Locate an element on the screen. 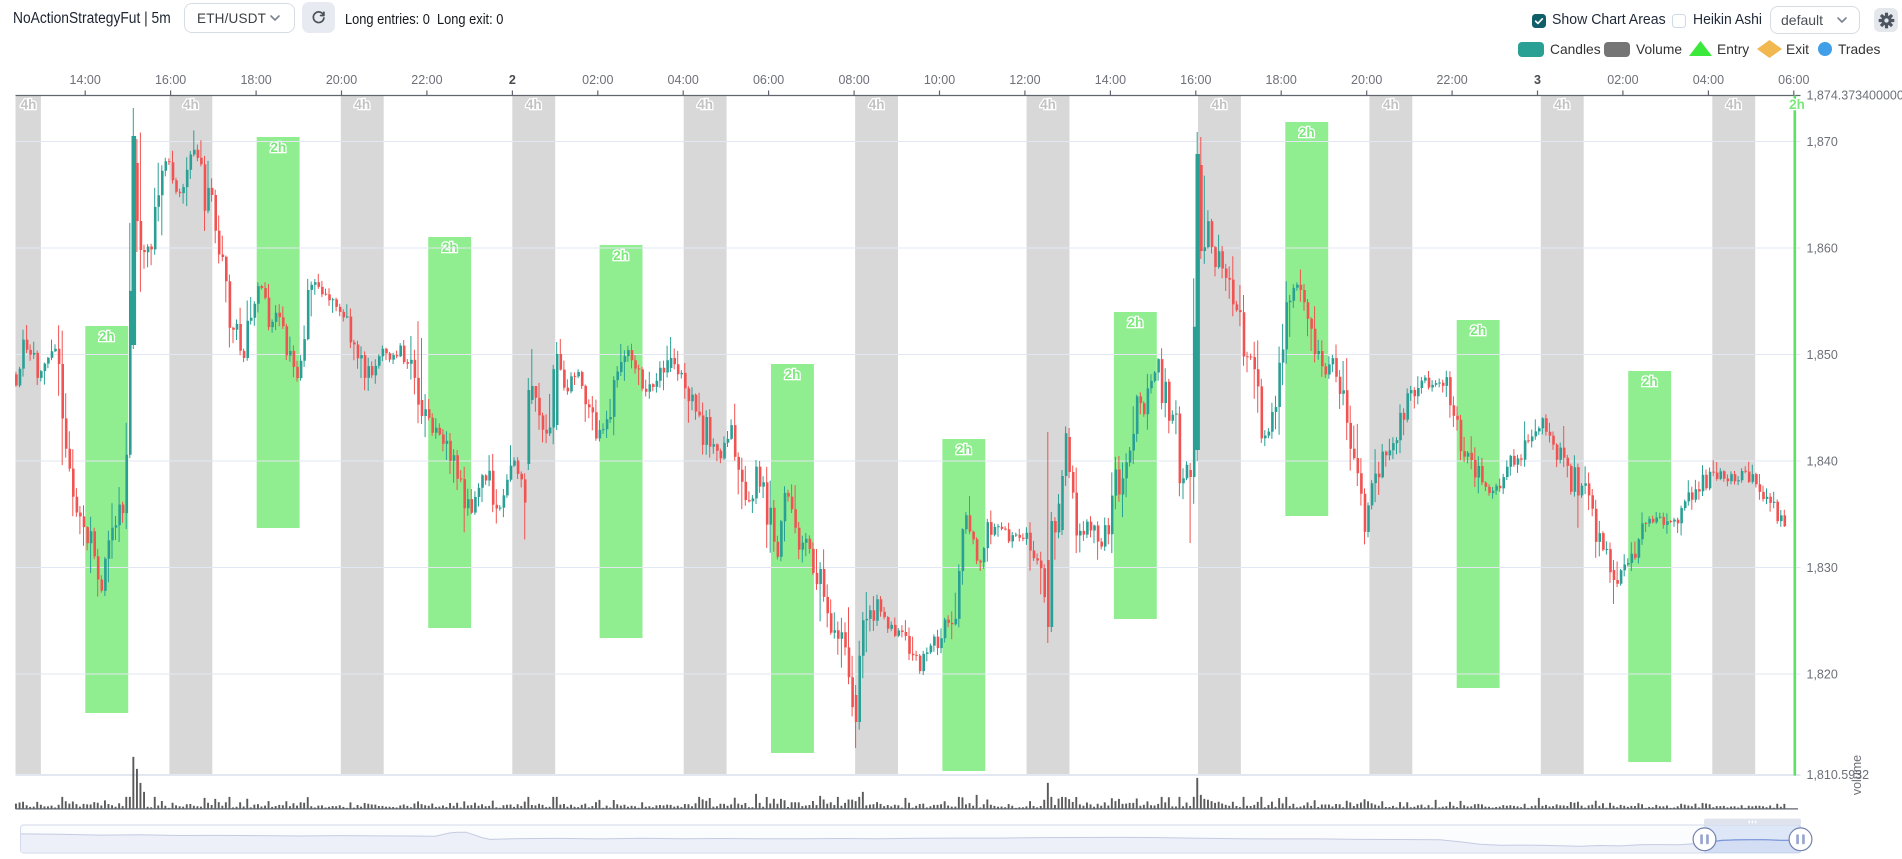 This screenshot has width=1902, height=859. svg-text: 3 is located at coordinates (1537, 80).